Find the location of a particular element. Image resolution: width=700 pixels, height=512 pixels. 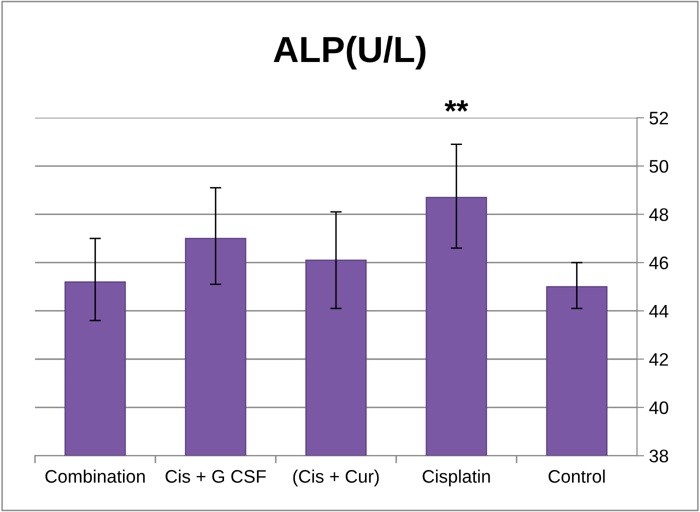

y-tick-label: 40 is located at coordinates (658, 407).